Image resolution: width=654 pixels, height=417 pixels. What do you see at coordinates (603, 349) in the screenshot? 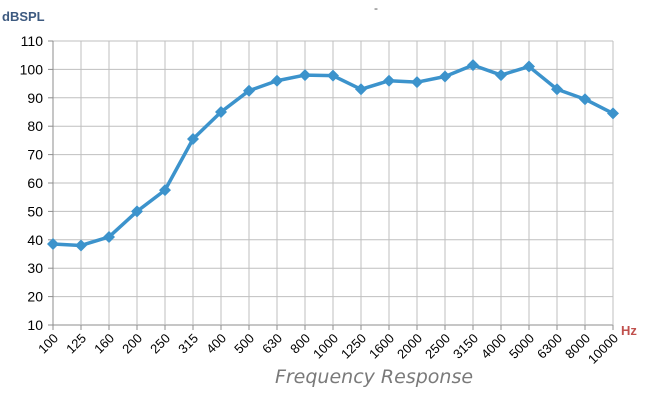
I see `x-tick-label-10000: 10000` at bounding box center [603, 349].